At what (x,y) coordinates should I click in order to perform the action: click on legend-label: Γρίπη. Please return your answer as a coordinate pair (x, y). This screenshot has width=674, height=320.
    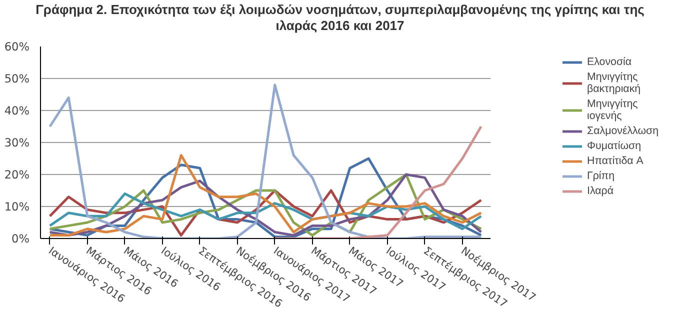
    Looking at the image, I should click on (601, 176).